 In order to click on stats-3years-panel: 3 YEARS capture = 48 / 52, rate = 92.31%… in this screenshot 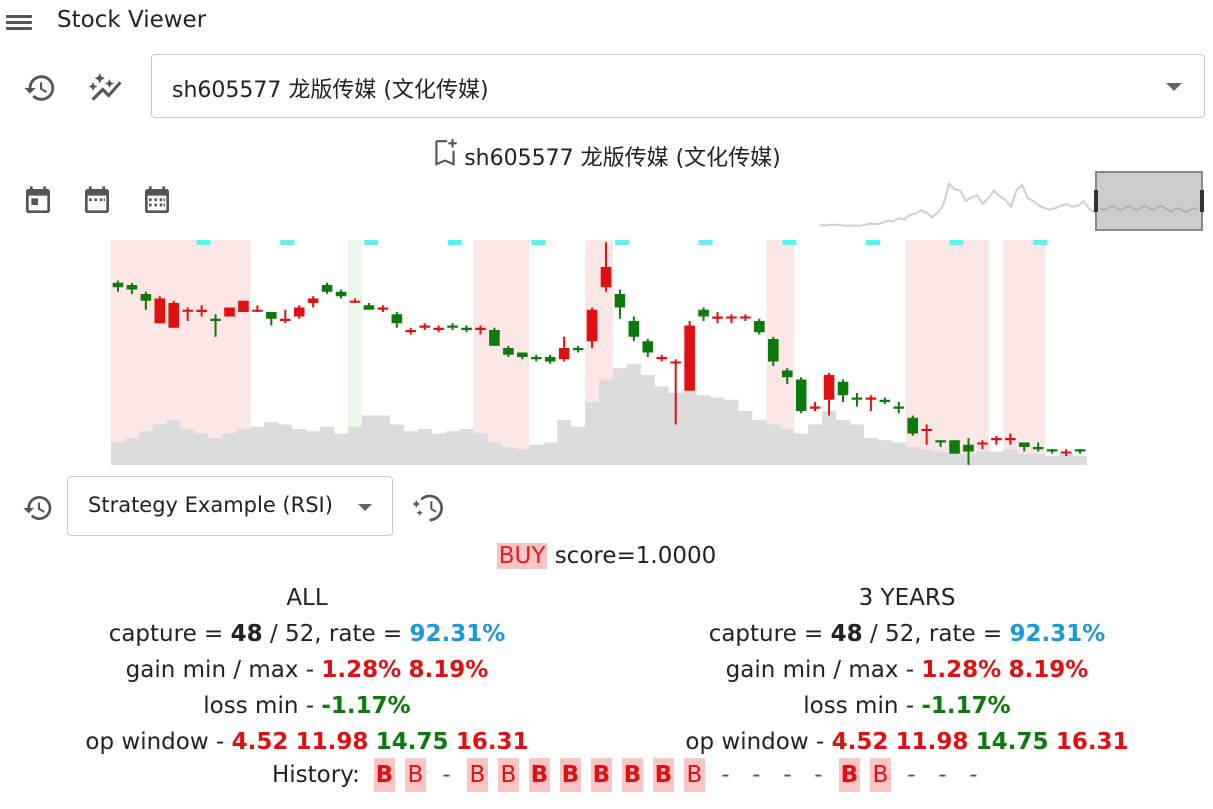, I will do `click(907, 670)`.